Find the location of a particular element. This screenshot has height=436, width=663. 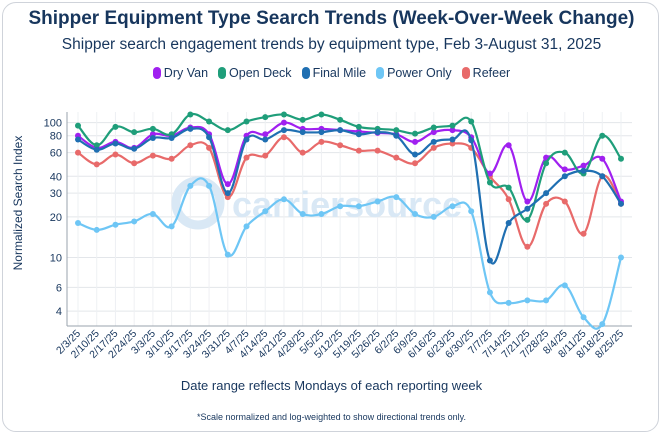

legend-item-dry-van: Dry Van is located at coordinates (180, 73).